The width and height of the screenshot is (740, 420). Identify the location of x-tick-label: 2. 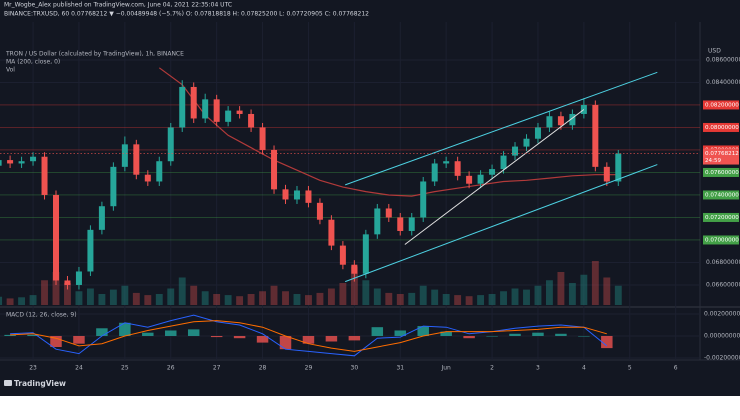
(492, 368).